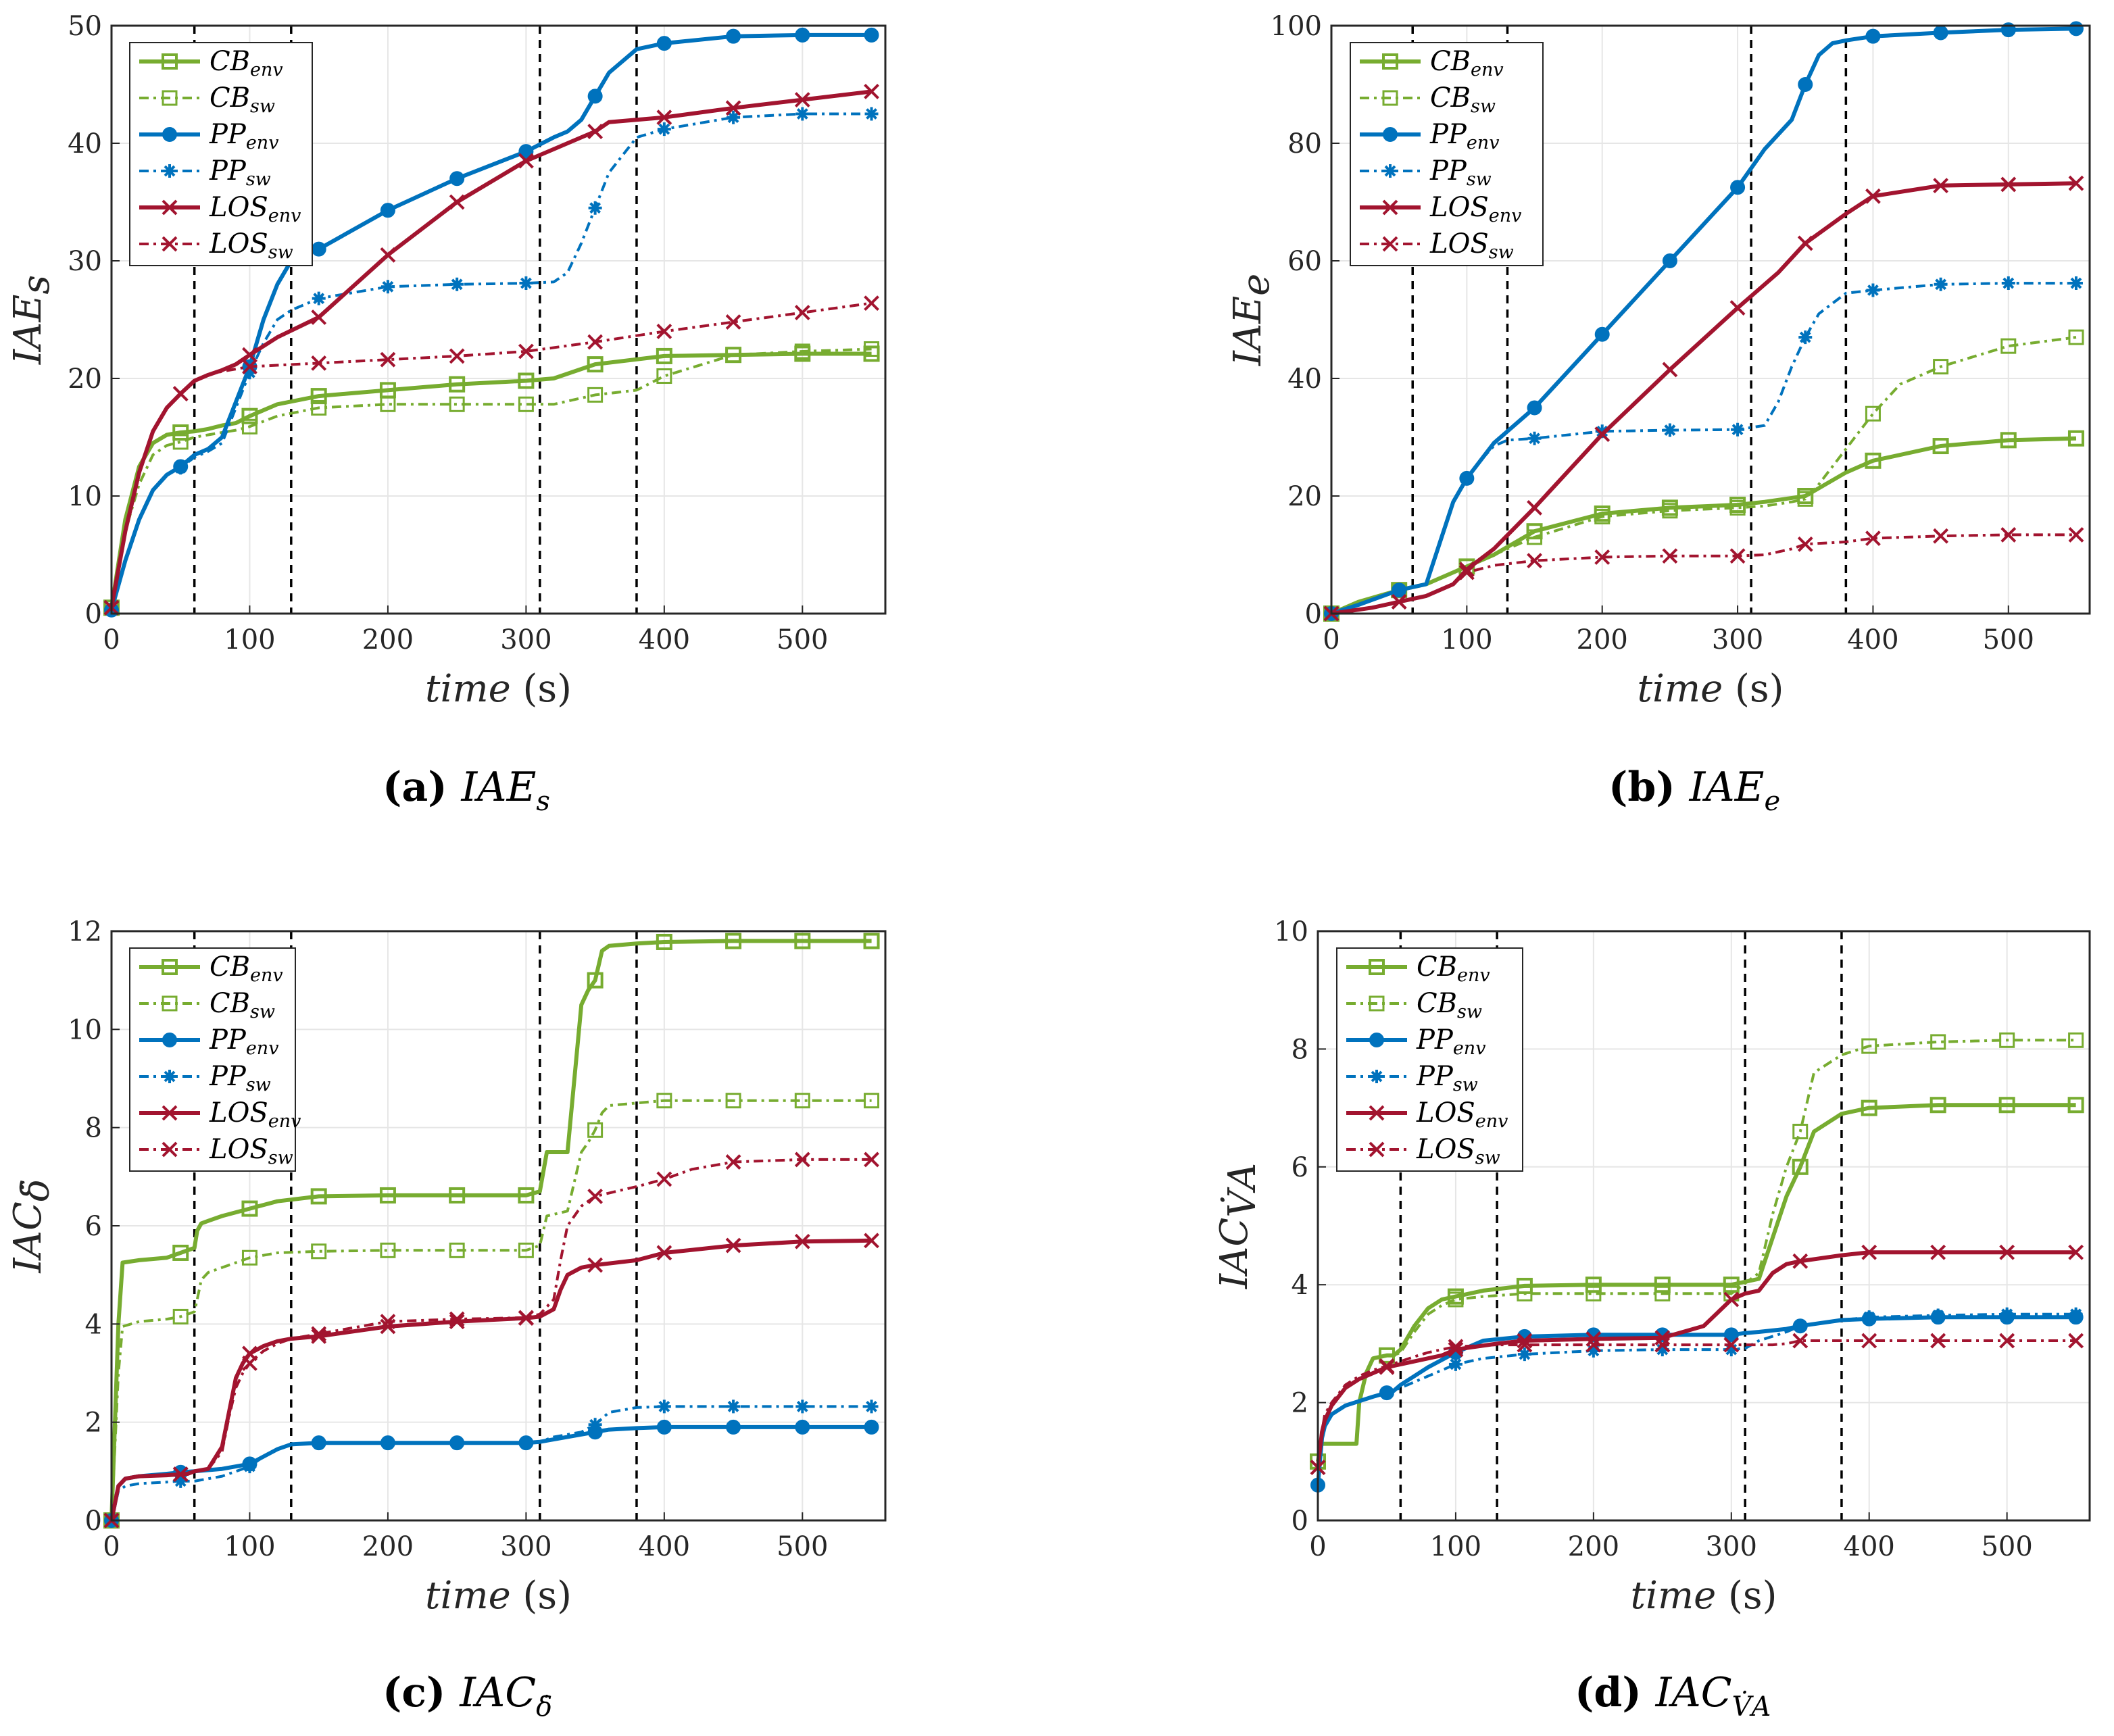  I want to click on y-tick-label: 30, so click(85, 261).